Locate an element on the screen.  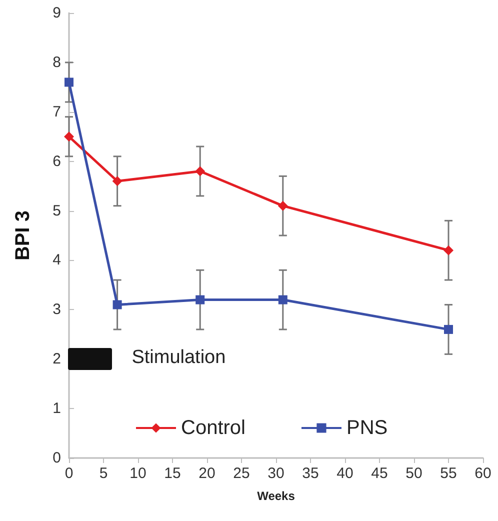
x-tick-label: 30 is located at coordinates (276, 473).